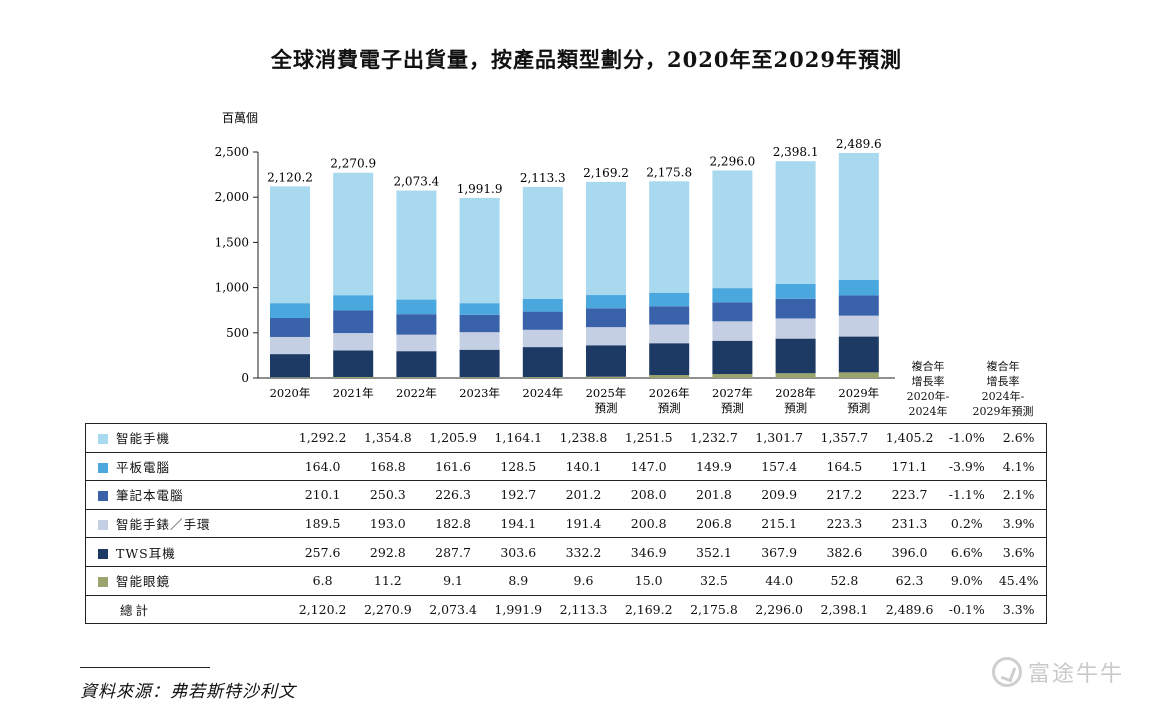  I want to click on table-cell: 2,489.6, so click(909, 609).